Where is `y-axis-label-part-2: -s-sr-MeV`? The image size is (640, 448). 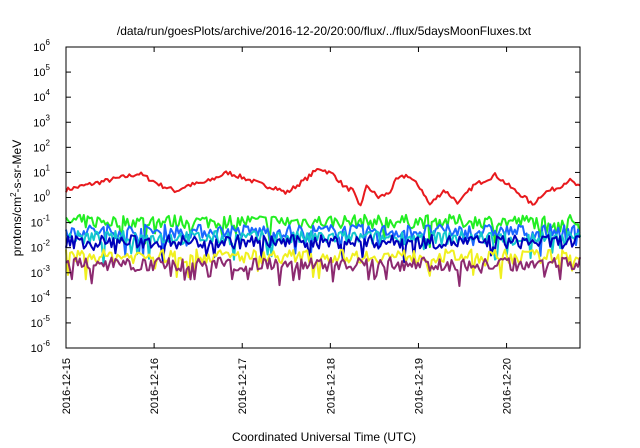 y-axis-label-part-2: -s-sr-MeV is located at coordinates (17, 166).